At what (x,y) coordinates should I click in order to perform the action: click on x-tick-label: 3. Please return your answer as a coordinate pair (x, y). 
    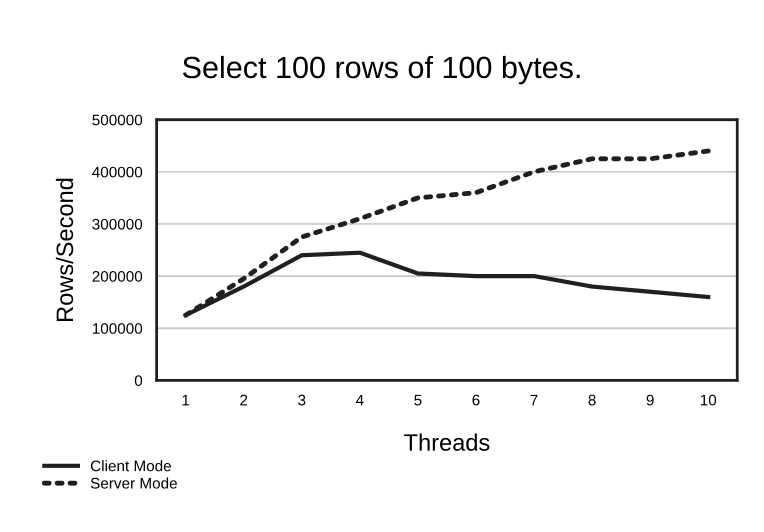
    Looking at the image, I should click on (302, 400).